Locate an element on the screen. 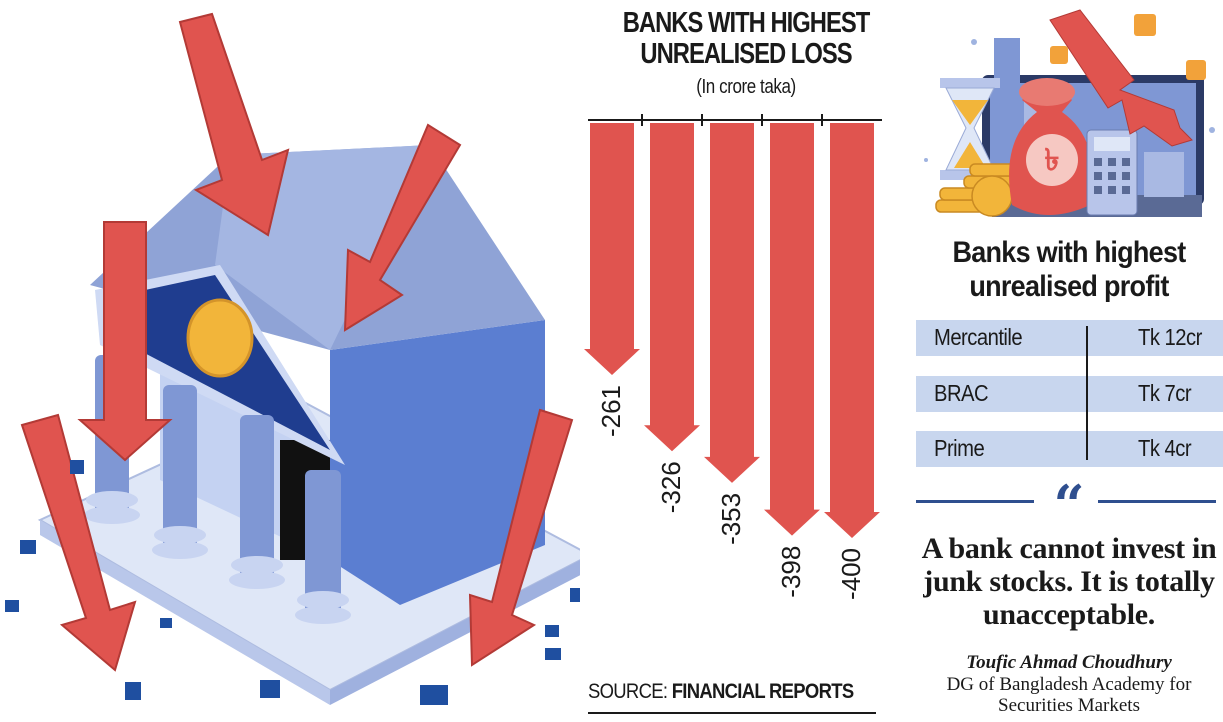  source-prefix: SOURCE: is located at coordinates (630, 691).